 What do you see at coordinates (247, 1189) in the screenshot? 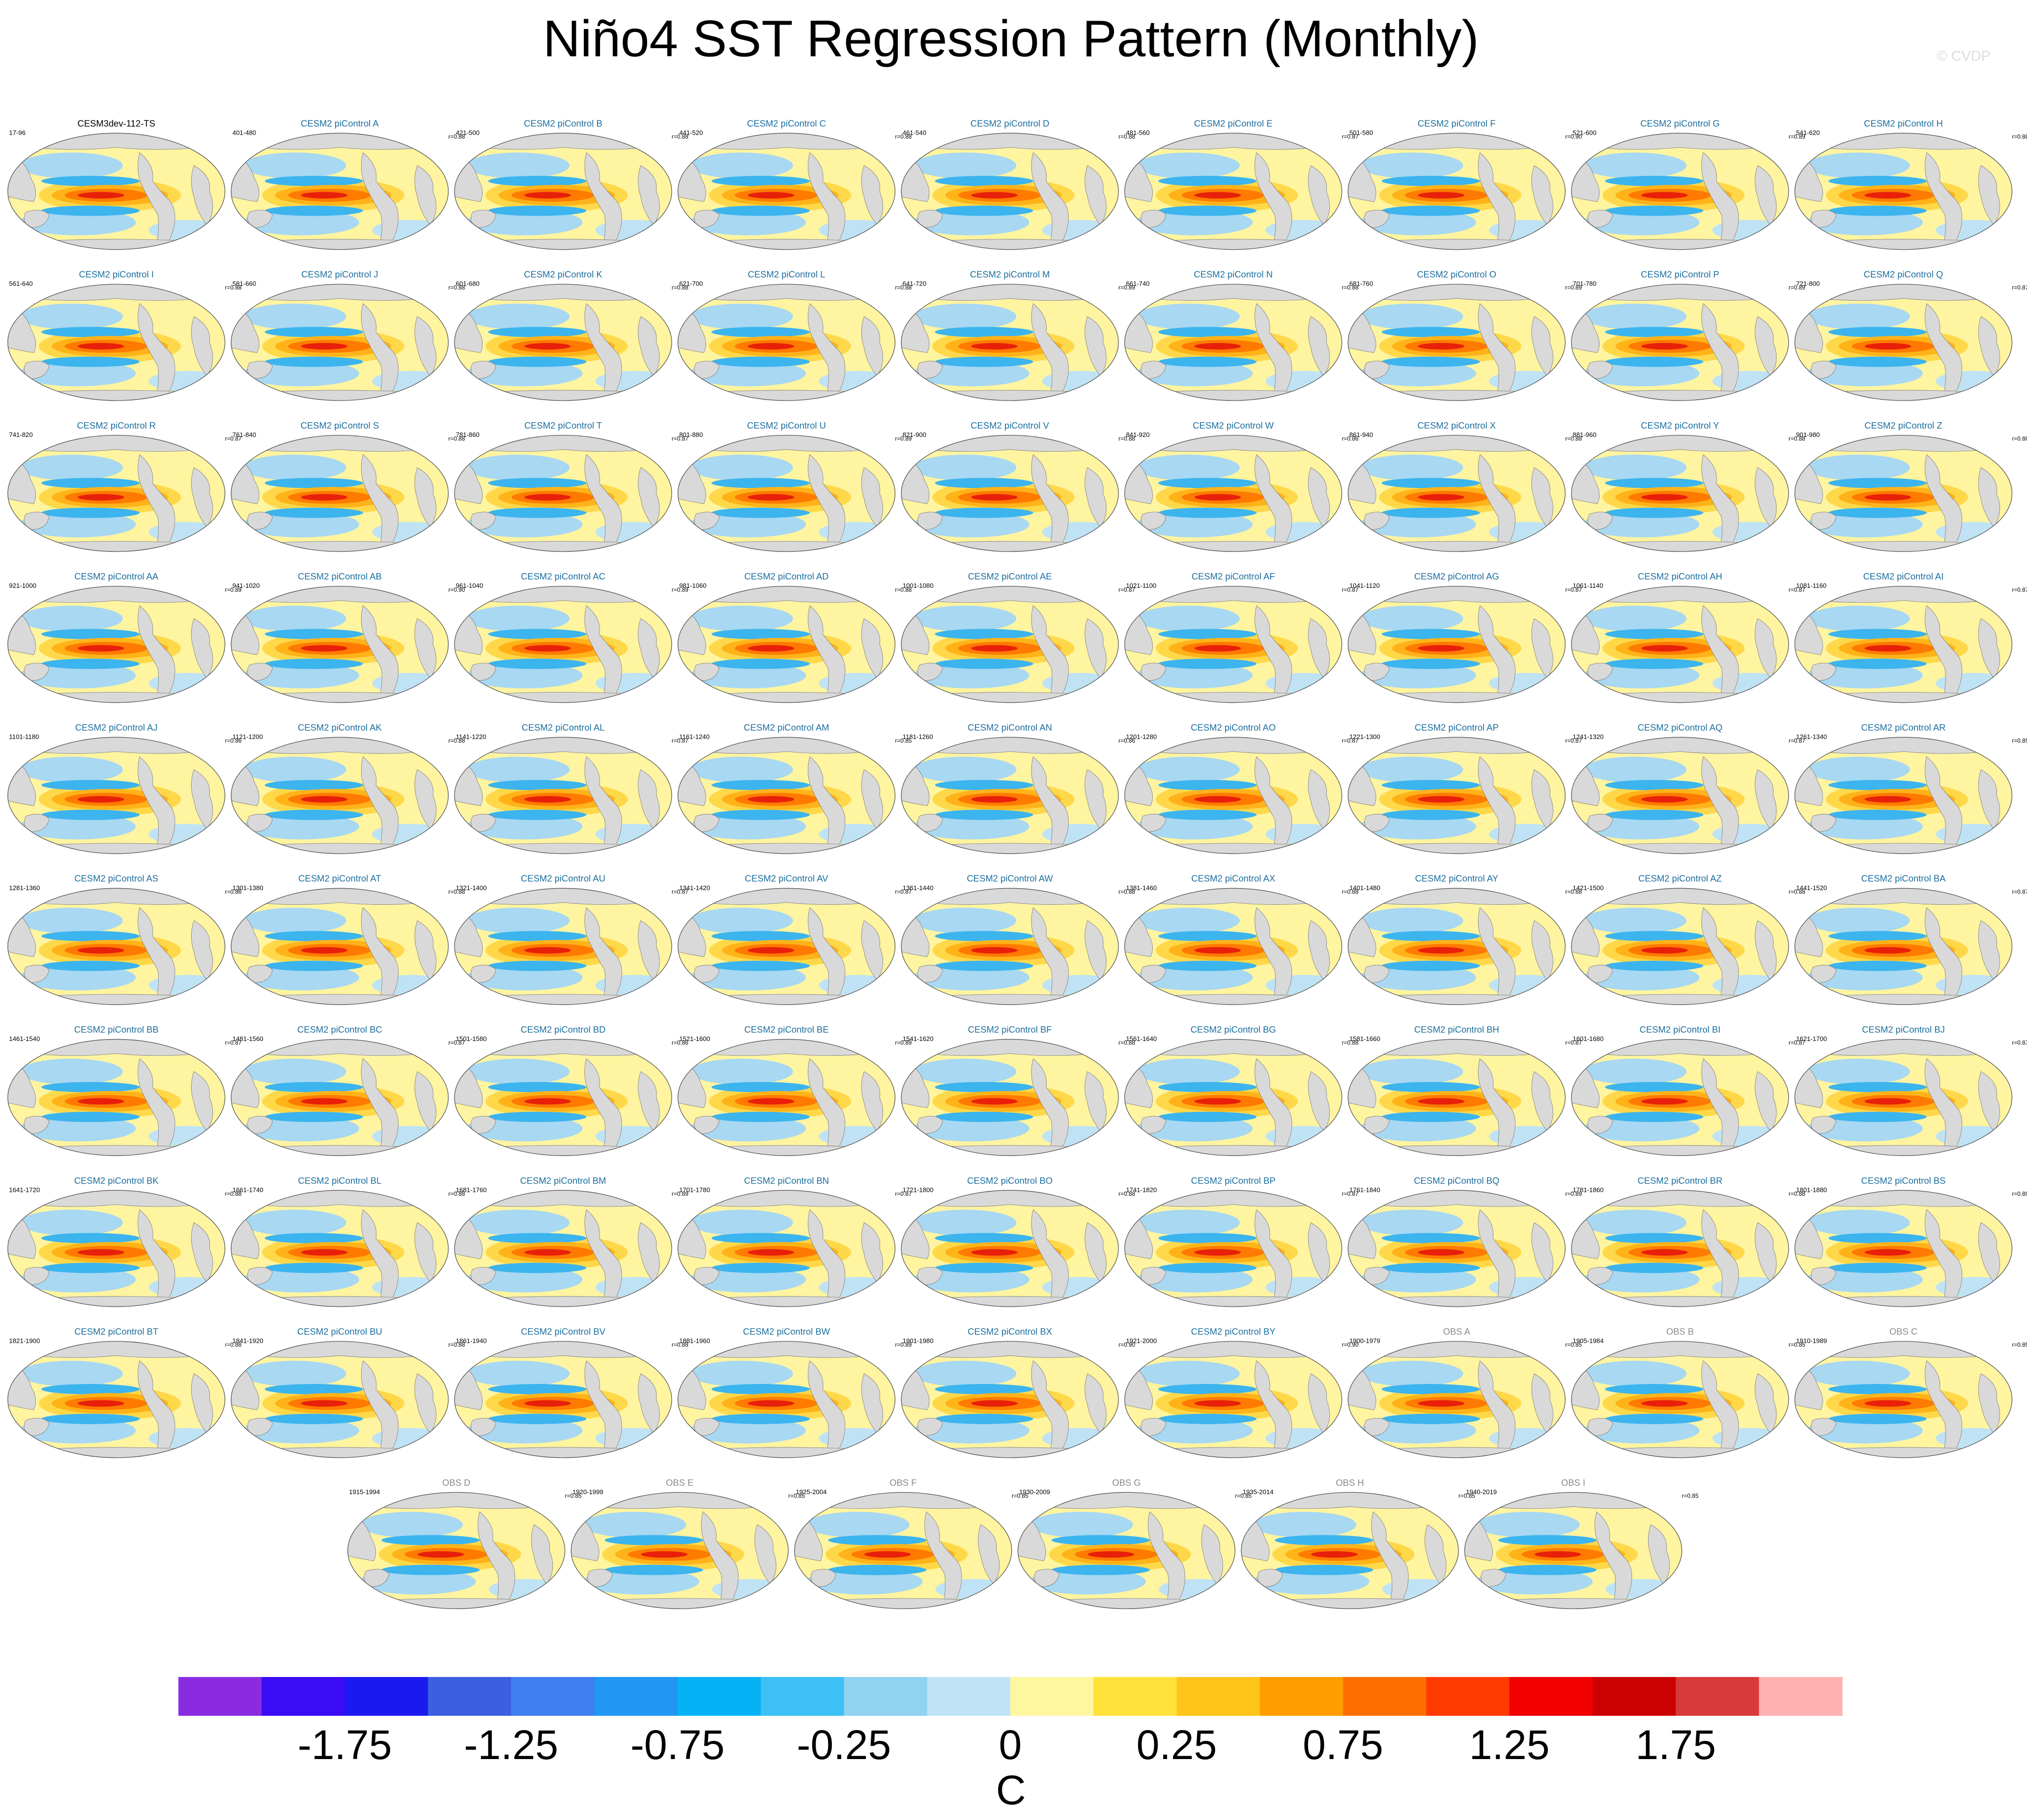
I see `panel-years: 1661-1740` at bounding box center [247, 1189].